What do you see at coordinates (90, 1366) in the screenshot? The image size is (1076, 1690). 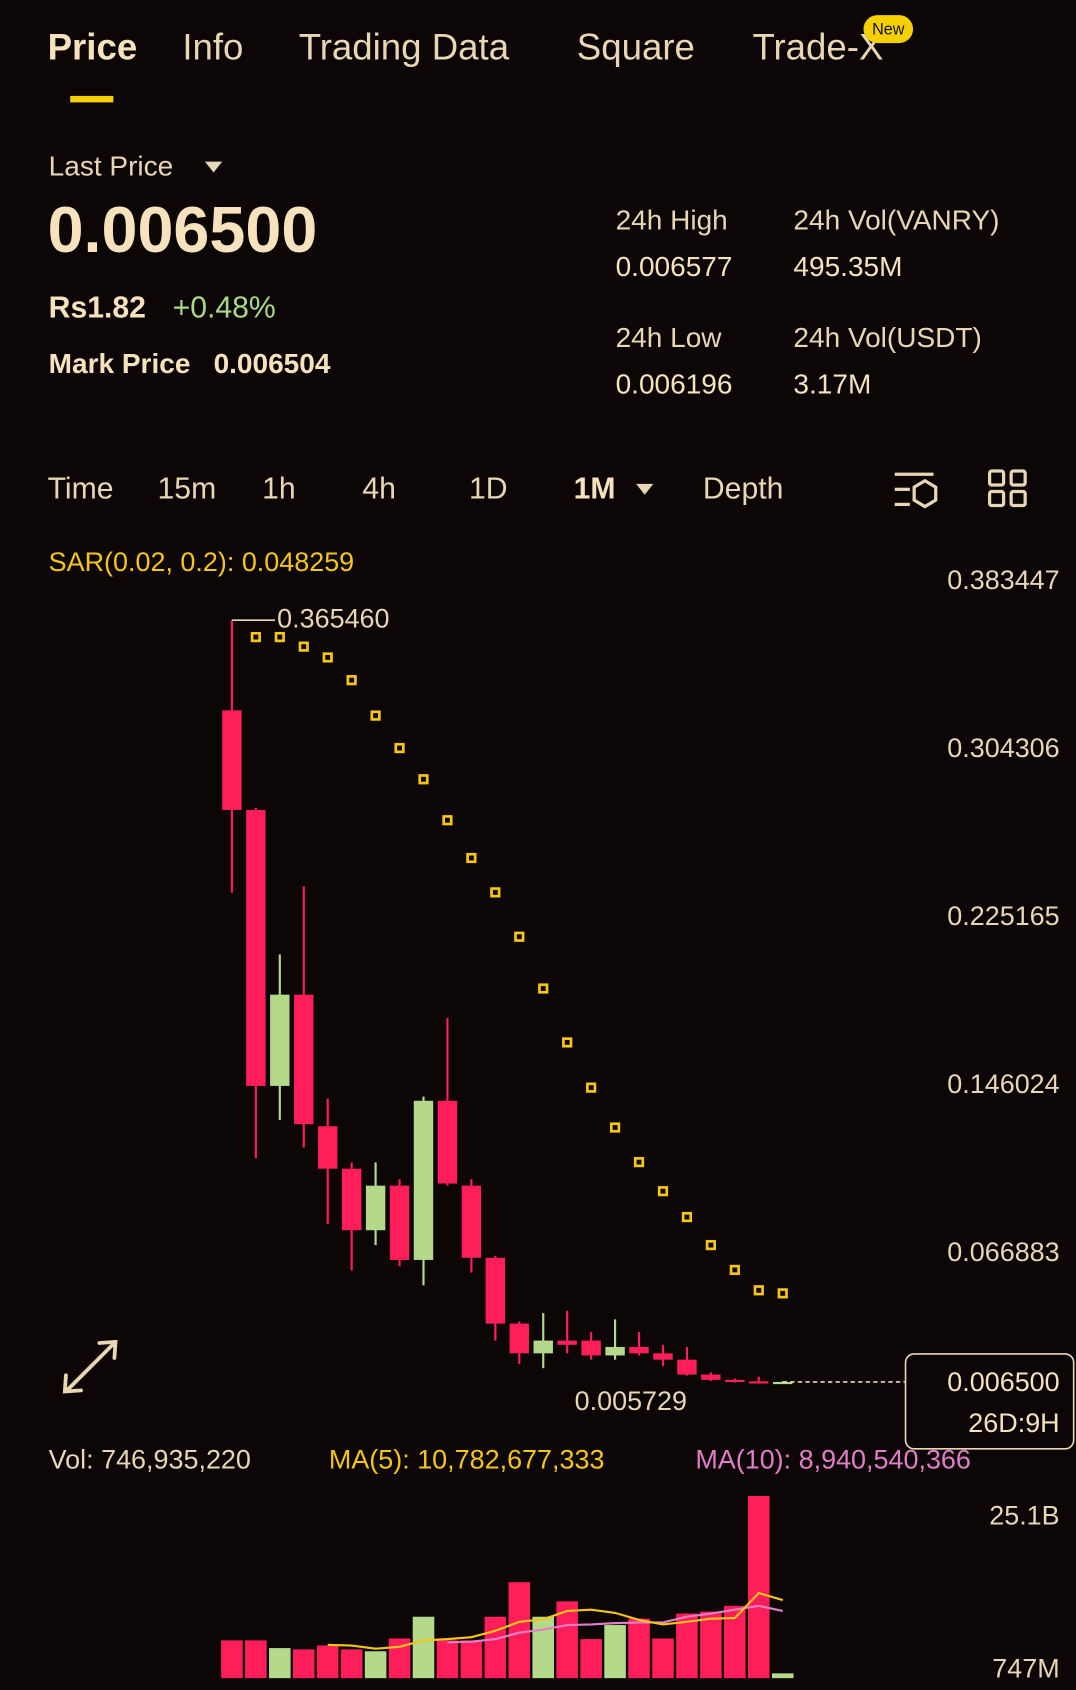 I see `expand-icon` at bounding box center [90, 1366].